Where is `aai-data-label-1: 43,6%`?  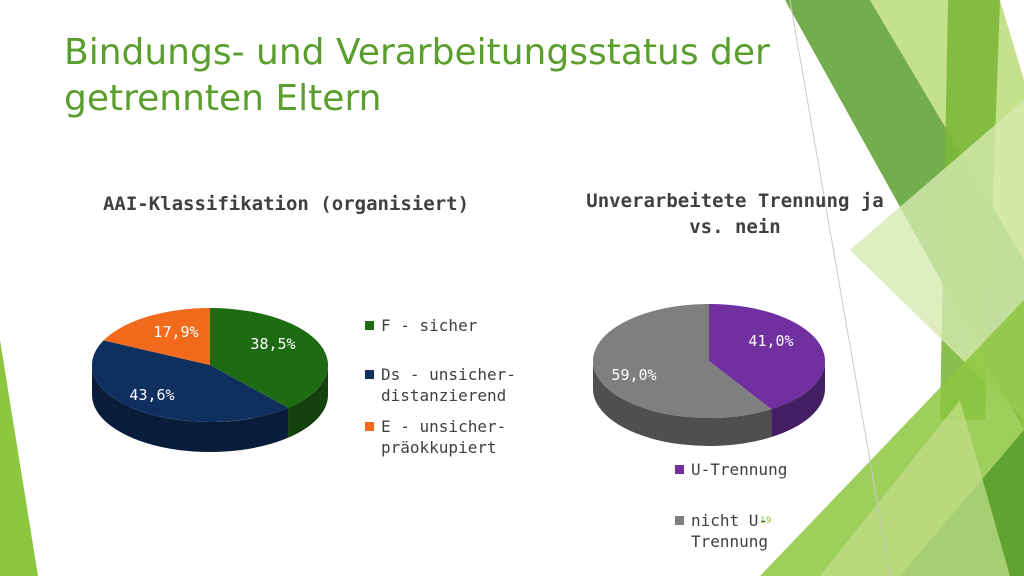
aai-data-label-1: 43,6% is located at coordinates (151, 395).